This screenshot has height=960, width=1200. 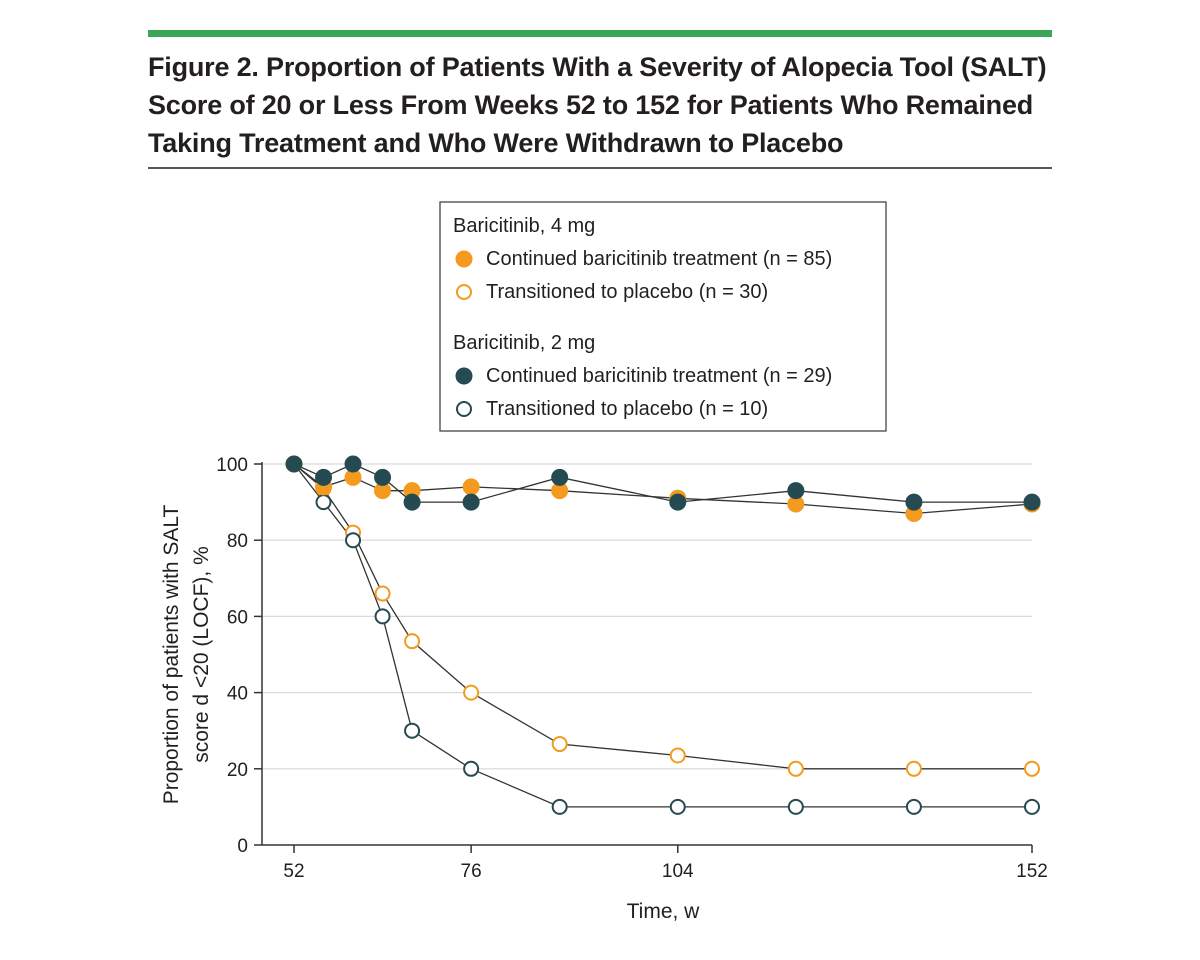 What do you see at coordinates (293, 871) in the screenshot?
I see `tick-label-x-52: 52` at bounding box center [293, 871].